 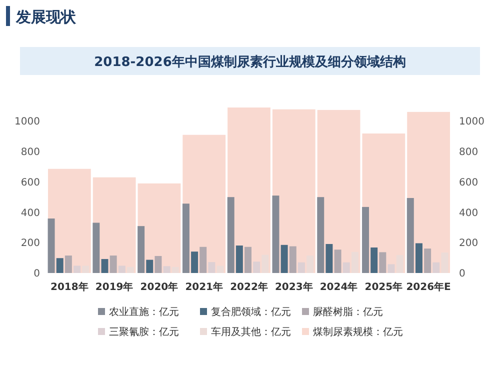 What do you see at coordinates (339, 287) in the screenshot?
I see `x-tick-label: 2024年` at bounding box center [339, 287].